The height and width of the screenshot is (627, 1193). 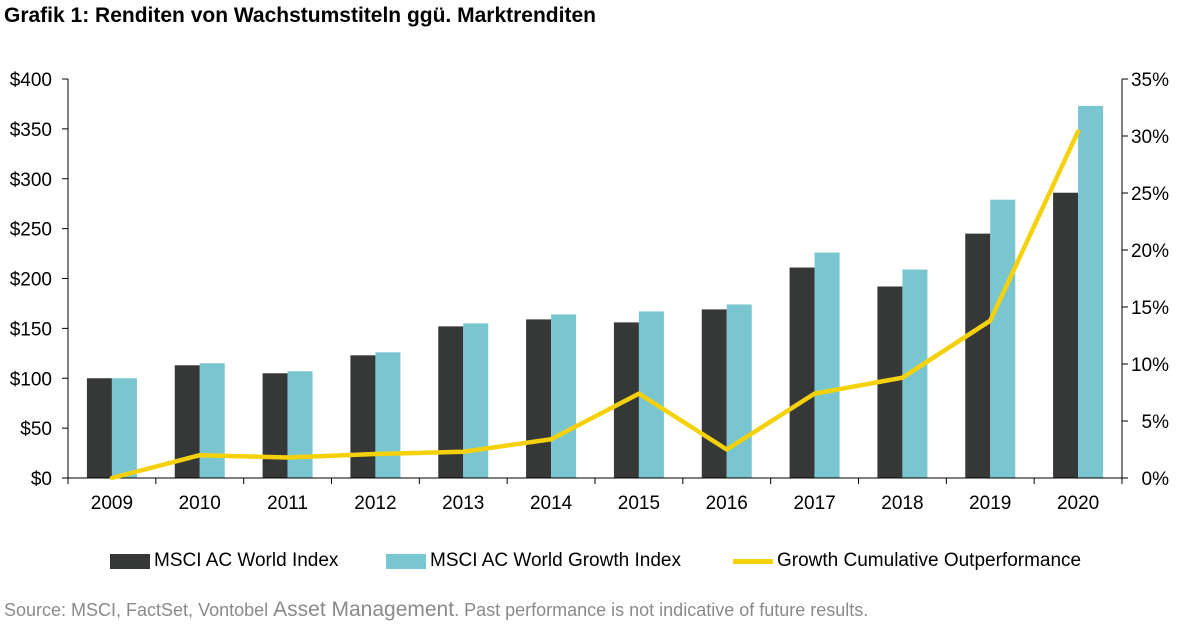 What do you see at coordinates (364, 609) in the screenshot?
I see `source-part2: Asset Management` at bounding box center [364, 609].